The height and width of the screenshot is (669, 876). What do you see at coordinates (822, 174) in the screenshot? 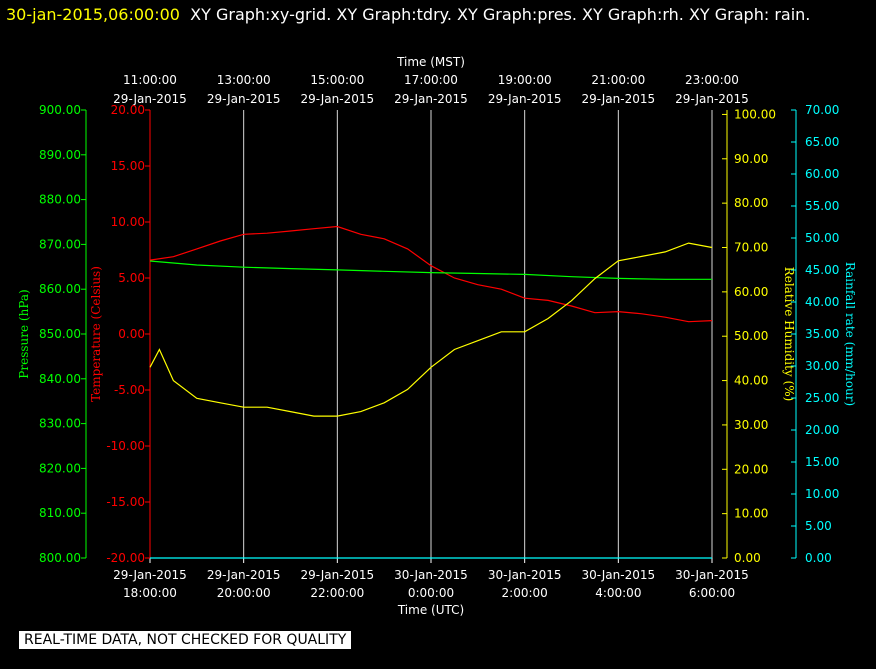
I see `rain-tick-label: 60.00` at bounding box center [822, 174].